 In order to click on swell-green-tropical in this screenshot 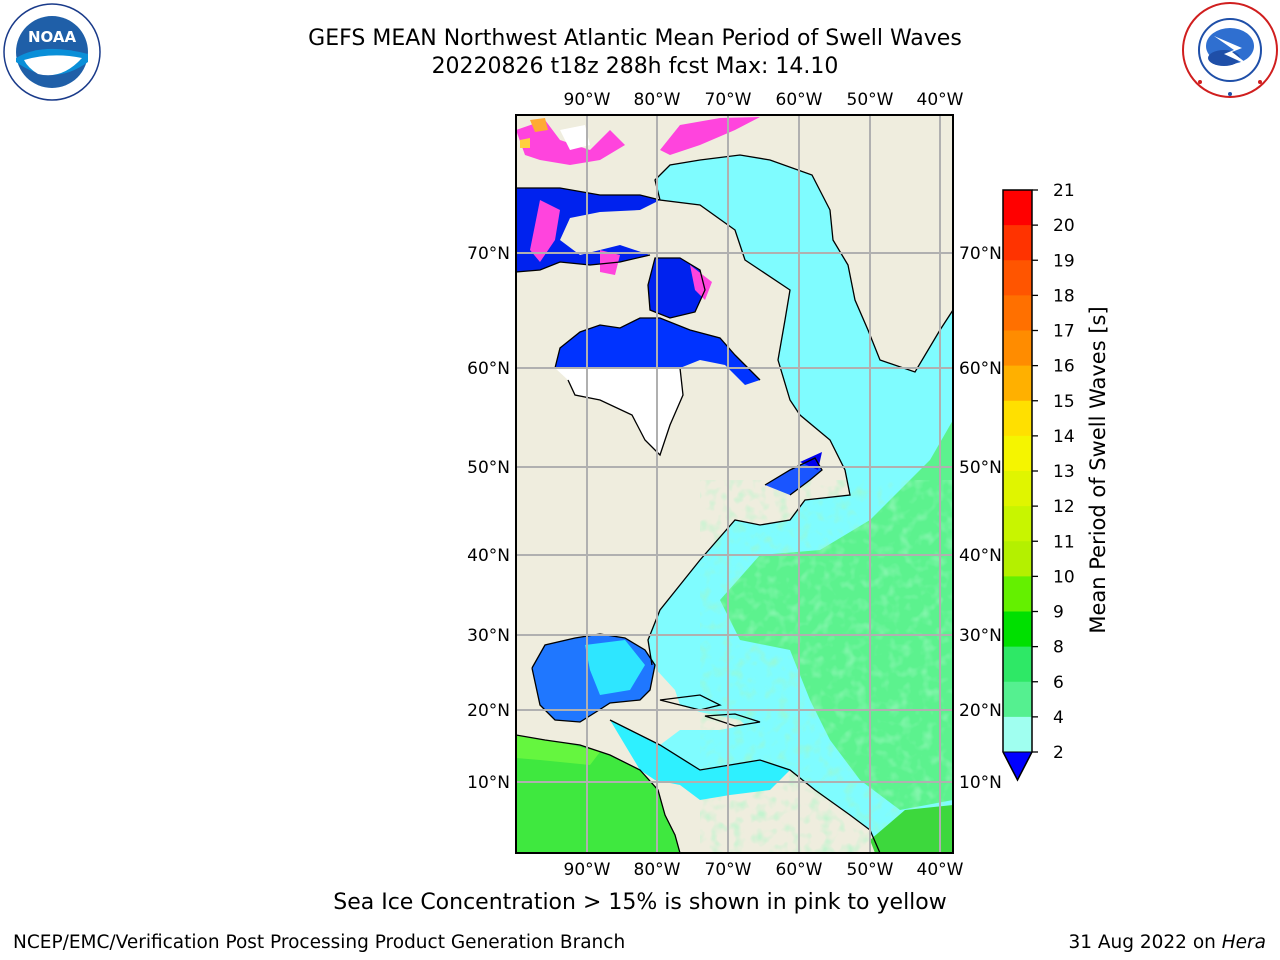, I will do `click(911, 829)`.